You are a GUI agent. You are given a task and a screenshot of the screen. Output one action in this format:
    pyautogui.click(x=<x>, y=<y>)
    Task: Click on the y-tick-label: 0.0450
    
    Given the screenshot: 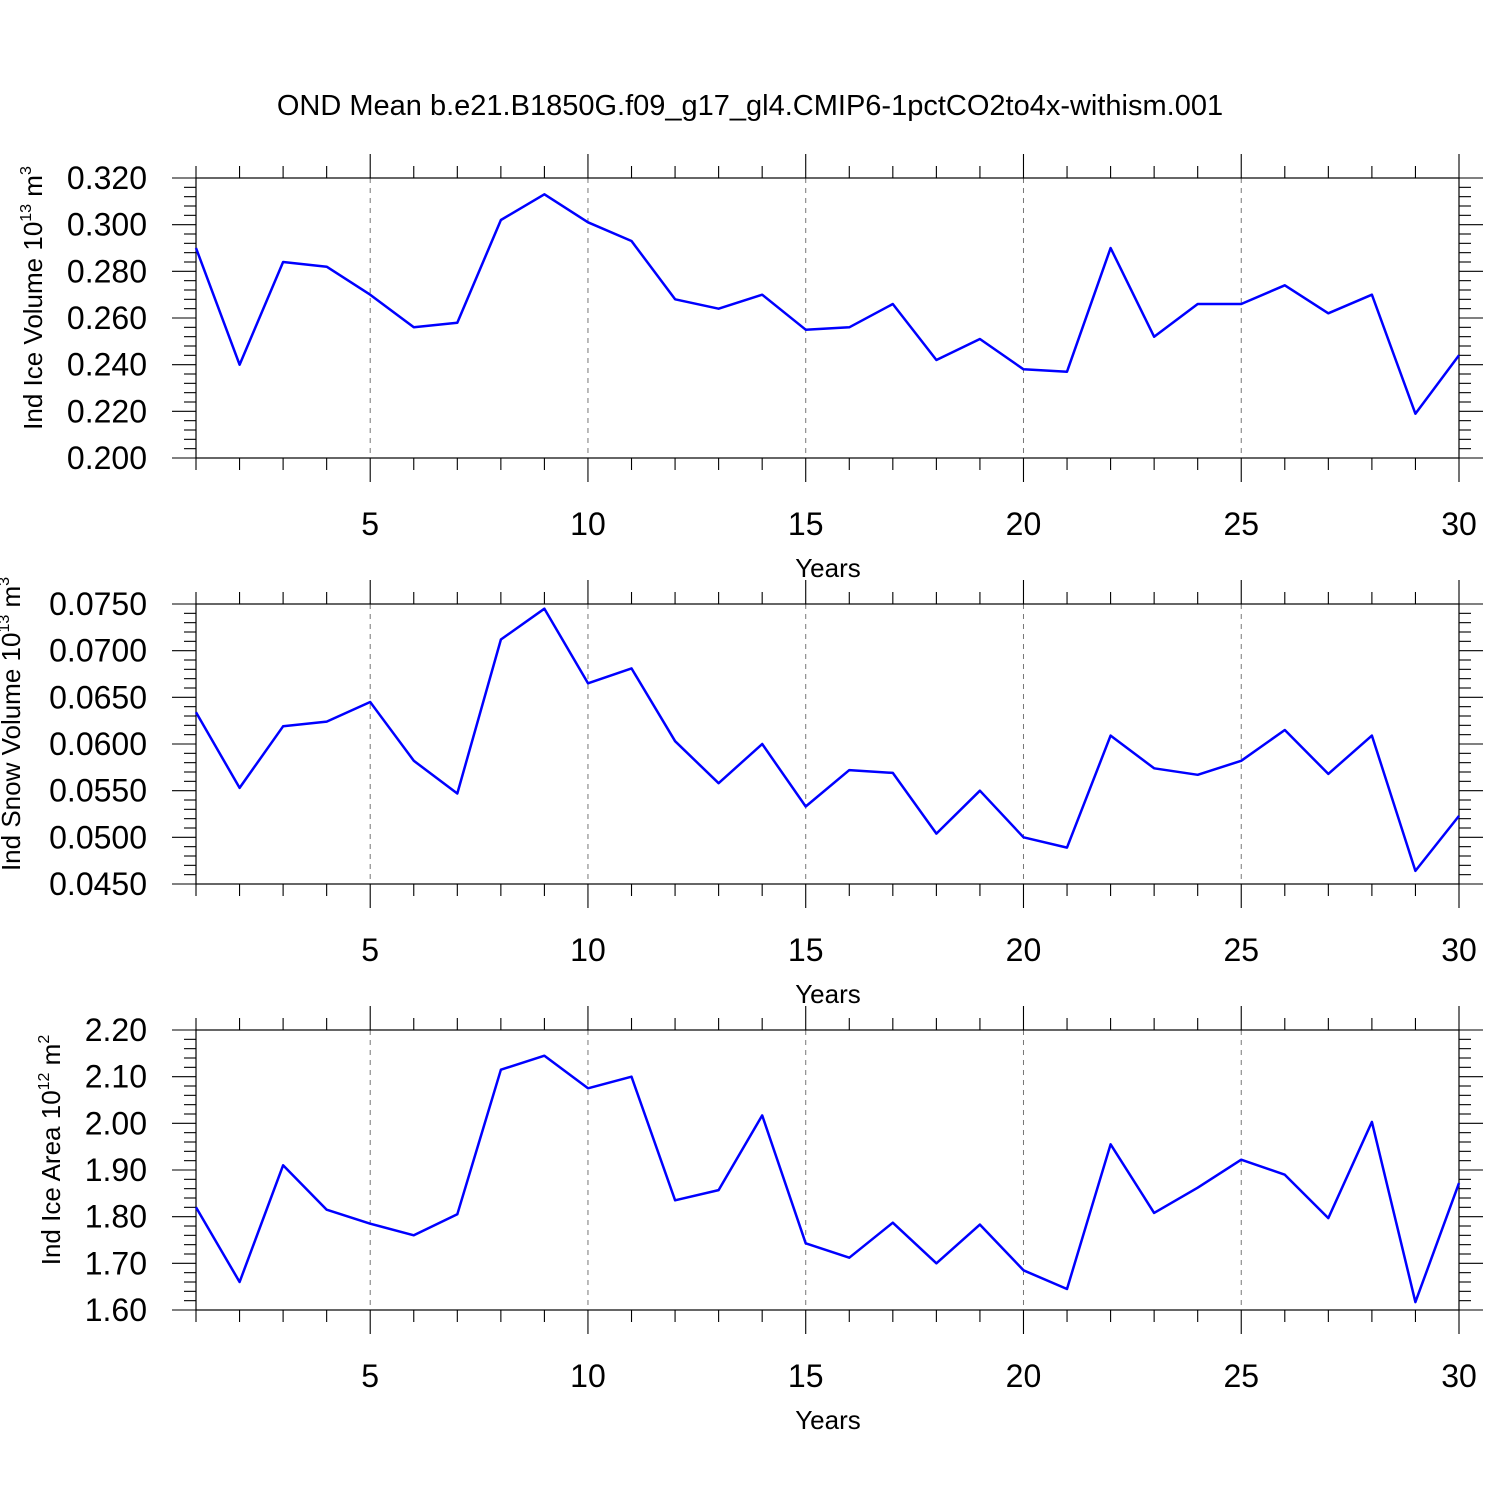 What is the action you would take?
    pyautogui.click(x=98, y=884)
    